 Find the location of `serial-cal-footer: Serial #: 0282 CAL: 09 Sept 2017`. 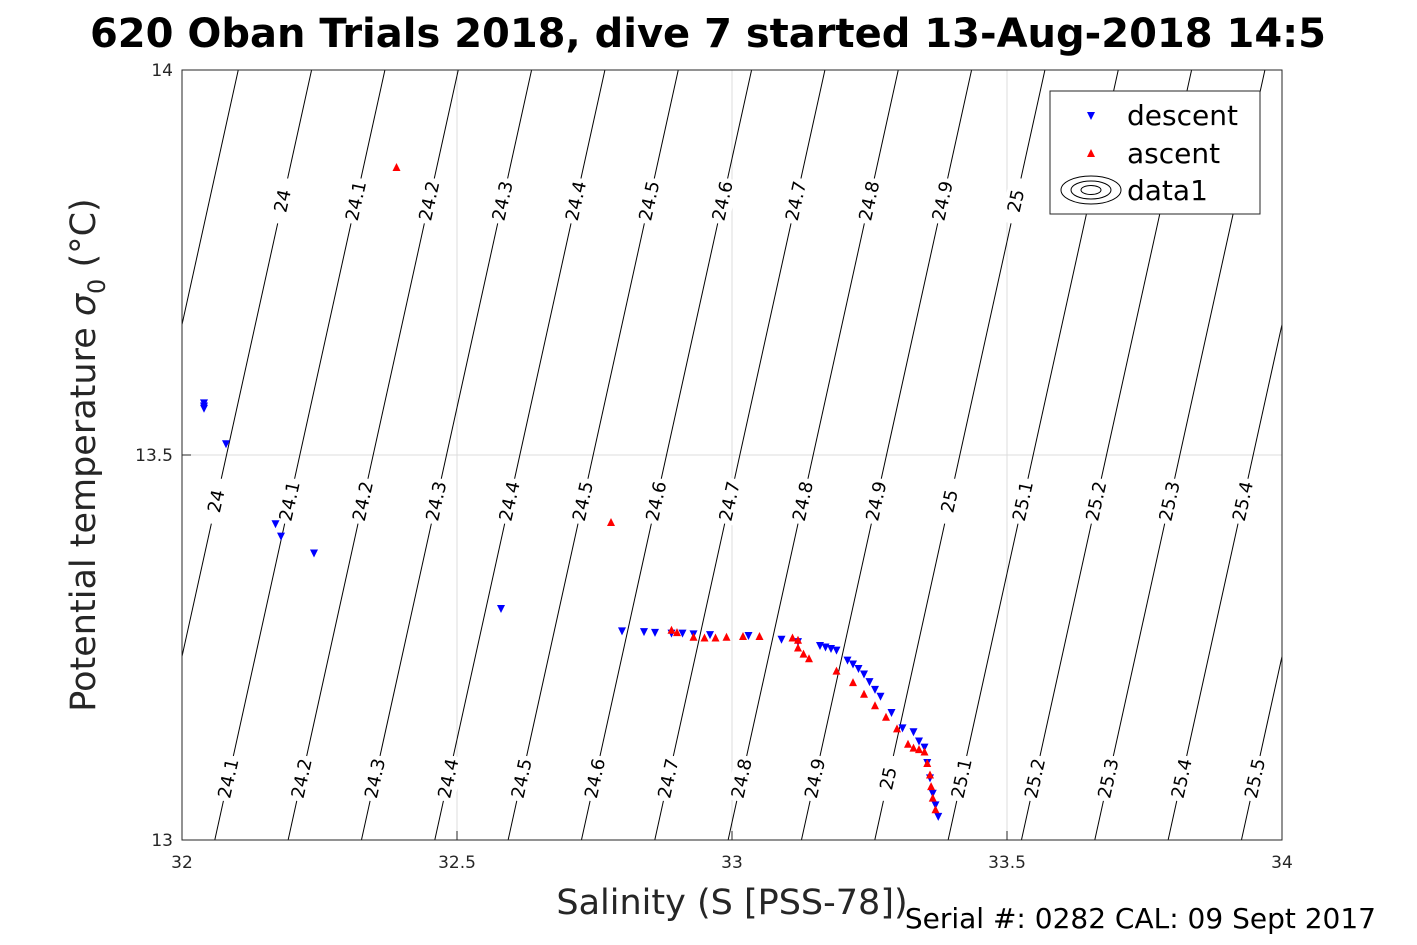

serial-cal-footer: Serial #: 0282 CAL: 09 Sept 2017 is located at coordinates (1140, 918).